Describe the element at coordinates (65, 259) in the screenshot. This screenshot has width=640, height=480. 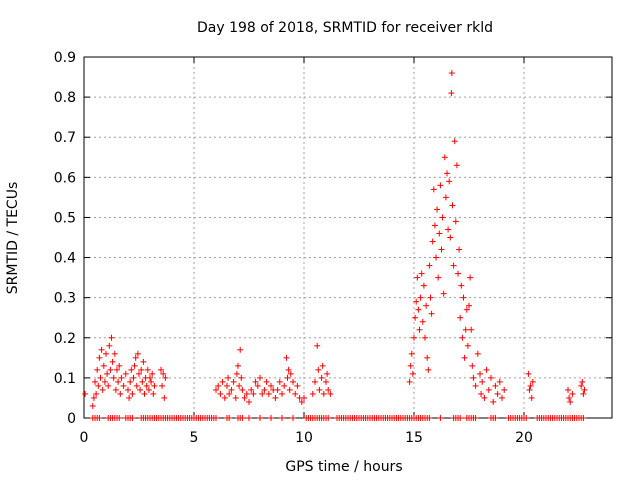
I see `y-tick-label: 0.4` at that location.